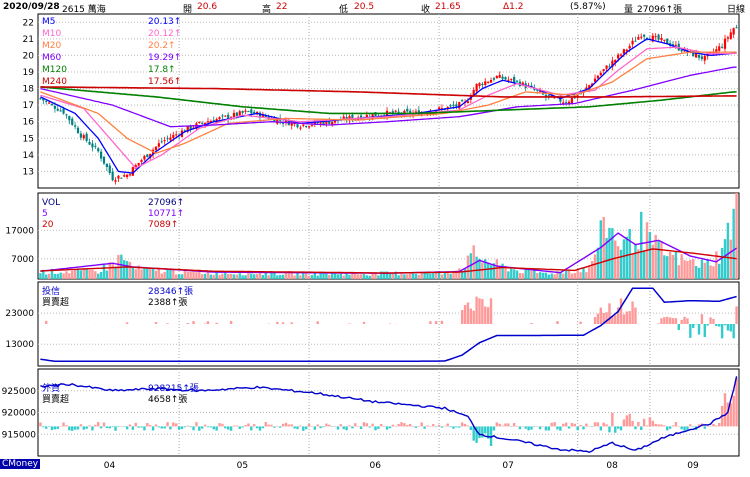 This screenshot has width=750, height=477. What do you see at coordinates (167, 302) in the screenshot?
I see `legend-trust-1-value: 2388↑張` at bounding box center [167, 302].